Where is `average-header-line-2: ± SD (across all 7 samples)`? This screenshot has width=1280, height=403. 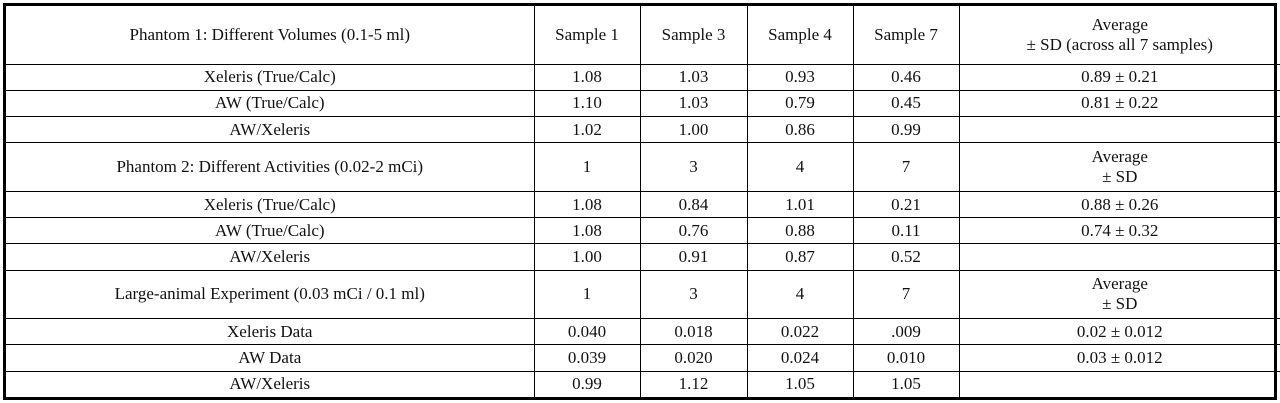 average-header-line-2: ± SD (across all 7 samples) is located at coordinates (1119, 44).